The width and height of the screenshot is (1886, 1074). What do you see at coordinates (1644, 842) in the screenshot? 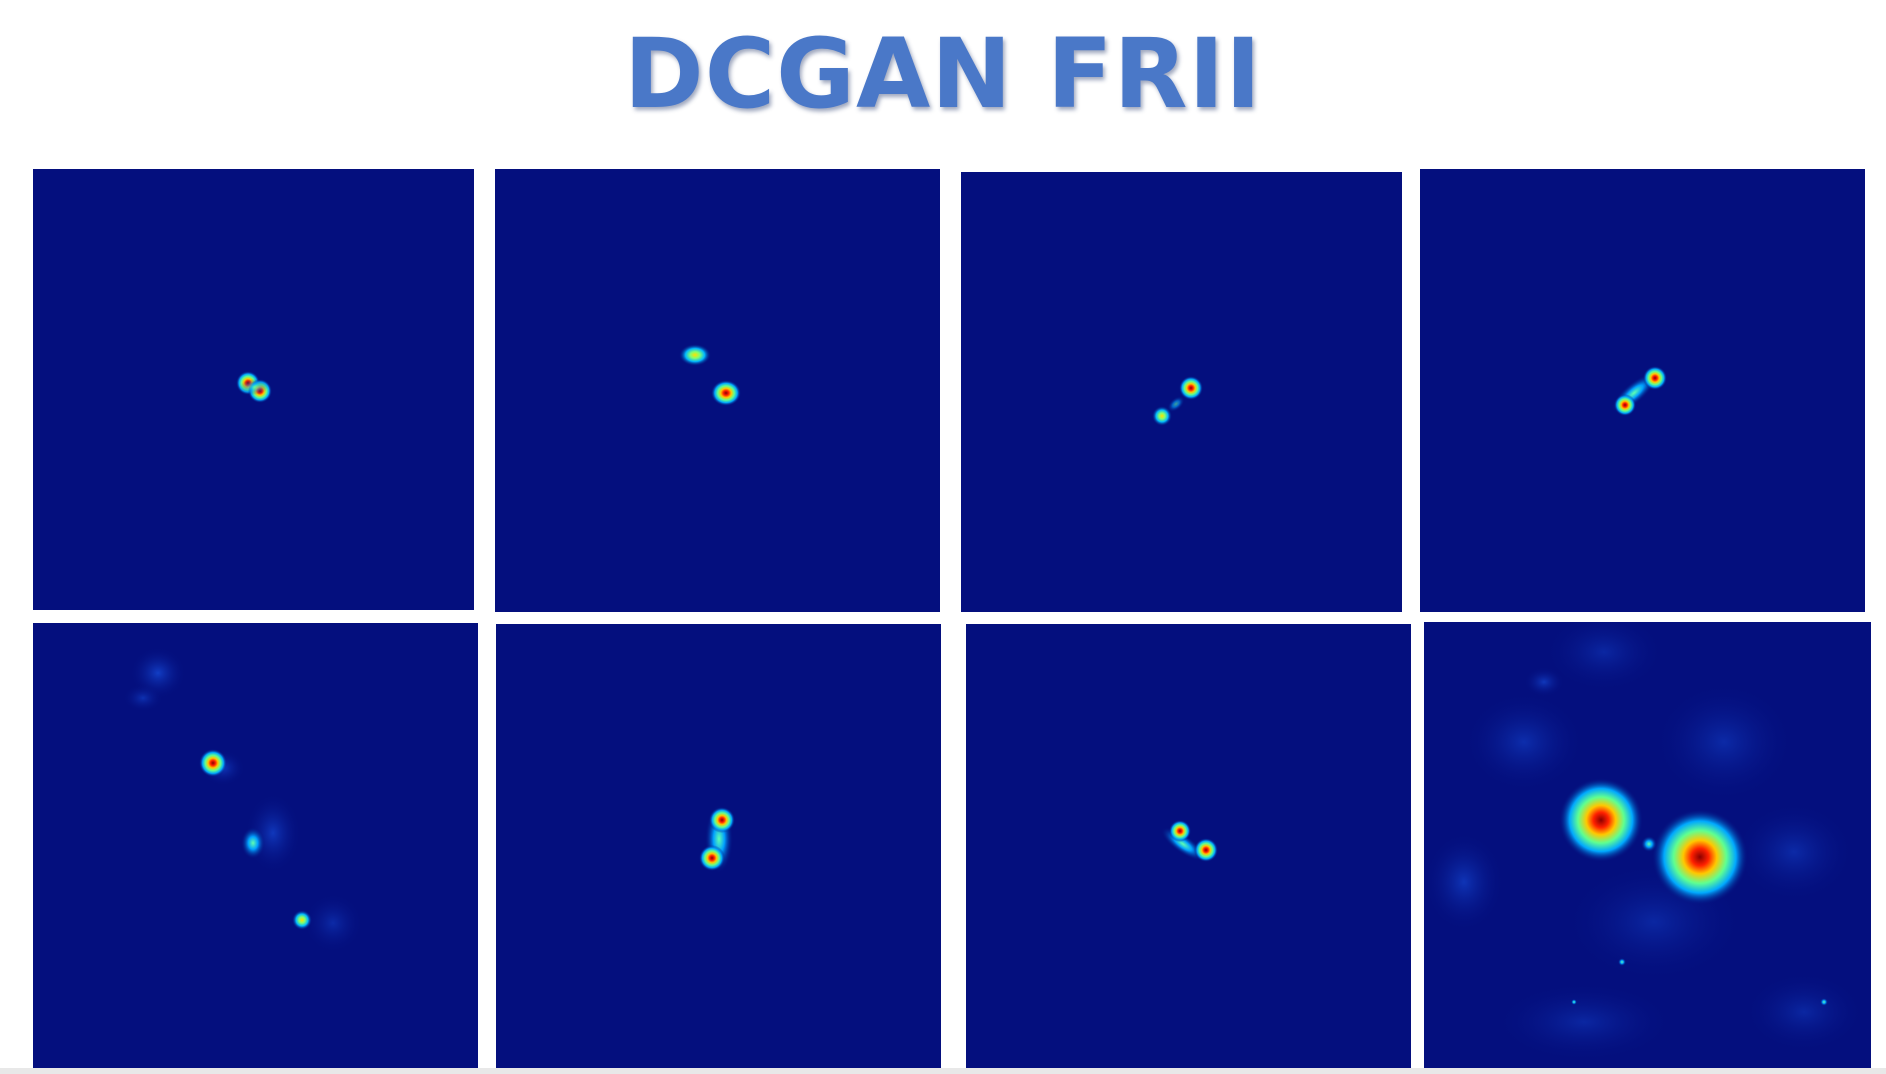
I see `generated-source-8-image` at bounding box center [1644, 842].